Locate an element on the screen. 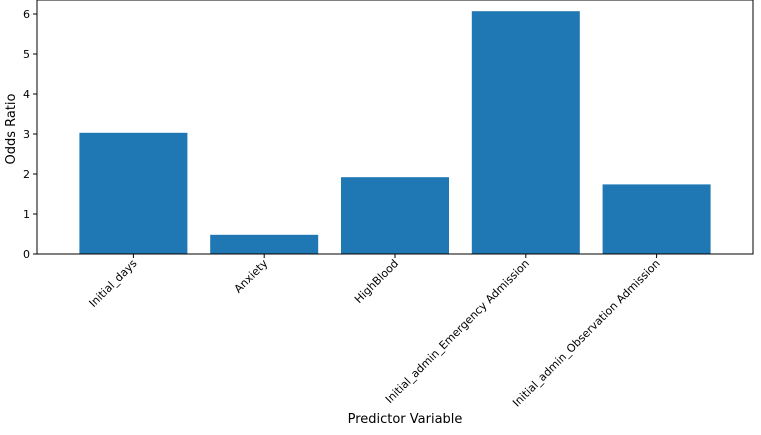 This screenshot has height=435, width=761. y-tick-label: 0 is located at coordinates (26, 254).